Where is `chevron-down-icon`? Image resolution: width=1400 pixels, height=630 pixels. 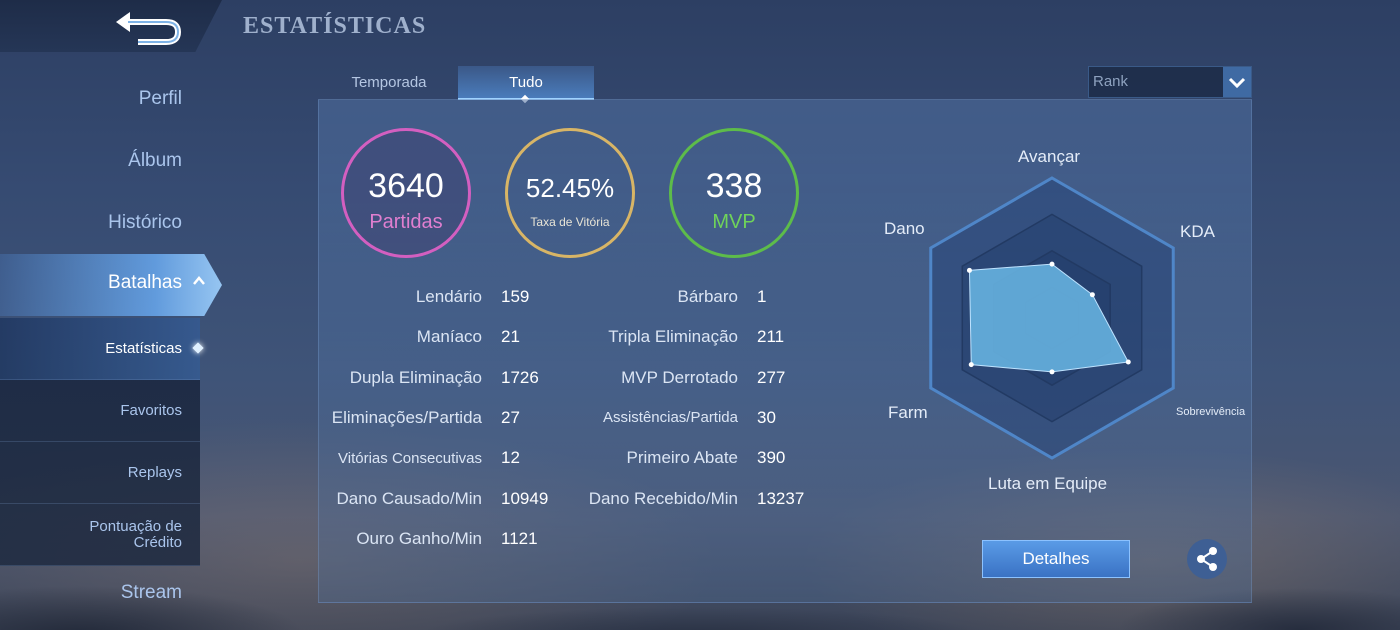
chevron-down-icon is located at coordinates (1237, 83).